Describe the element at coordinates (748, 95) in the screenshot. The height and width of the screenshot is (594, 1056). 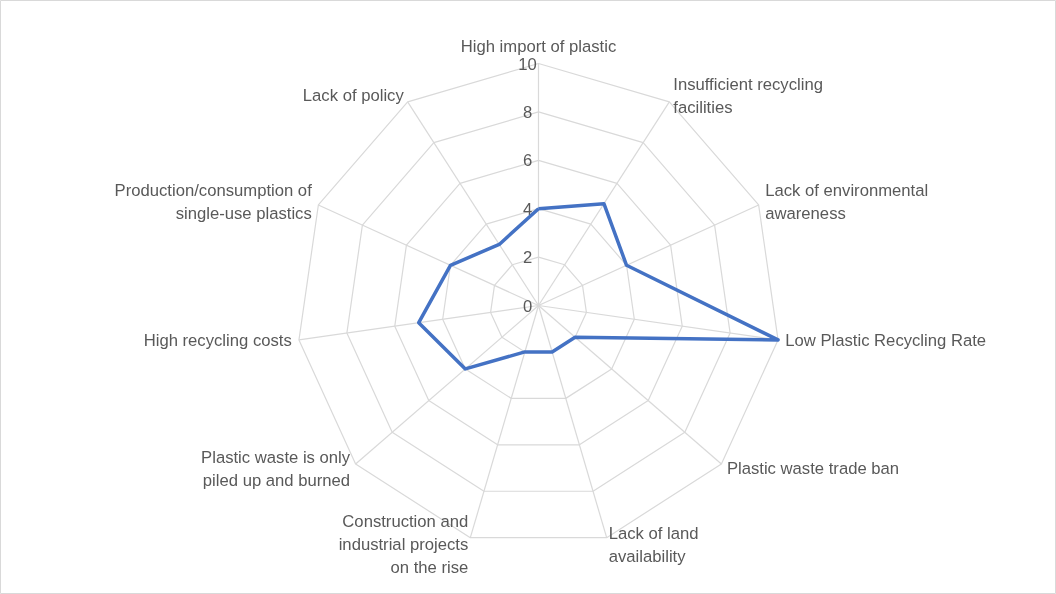
I see `spoke-label: Insufficient recycling facilities` at that location.